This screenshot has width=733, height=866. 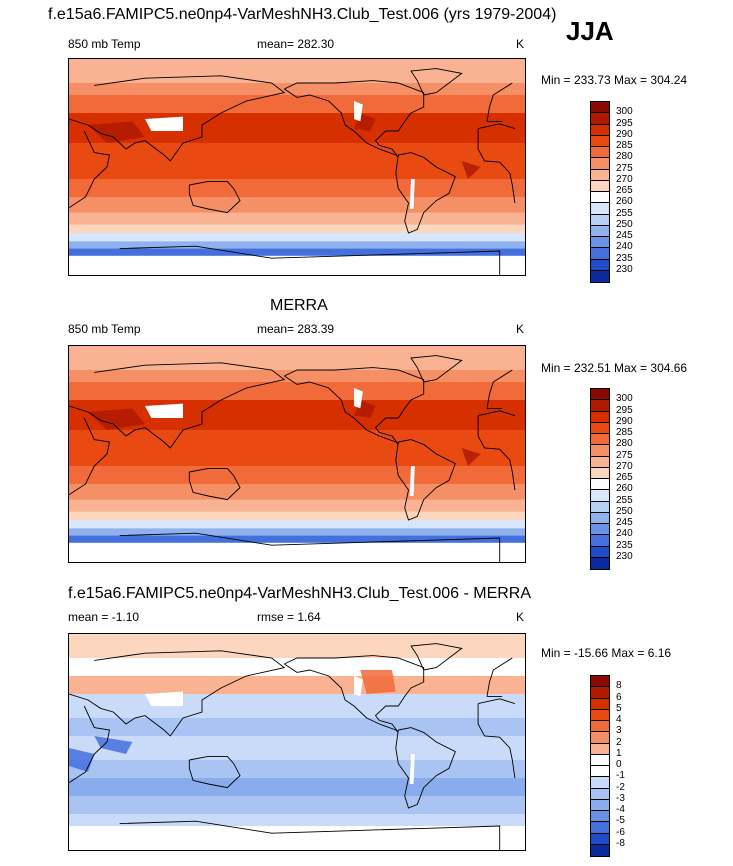 I want to click on panel-3-minmax: Min = -15.66 Max = 6.16, so click(x=606, y=653).